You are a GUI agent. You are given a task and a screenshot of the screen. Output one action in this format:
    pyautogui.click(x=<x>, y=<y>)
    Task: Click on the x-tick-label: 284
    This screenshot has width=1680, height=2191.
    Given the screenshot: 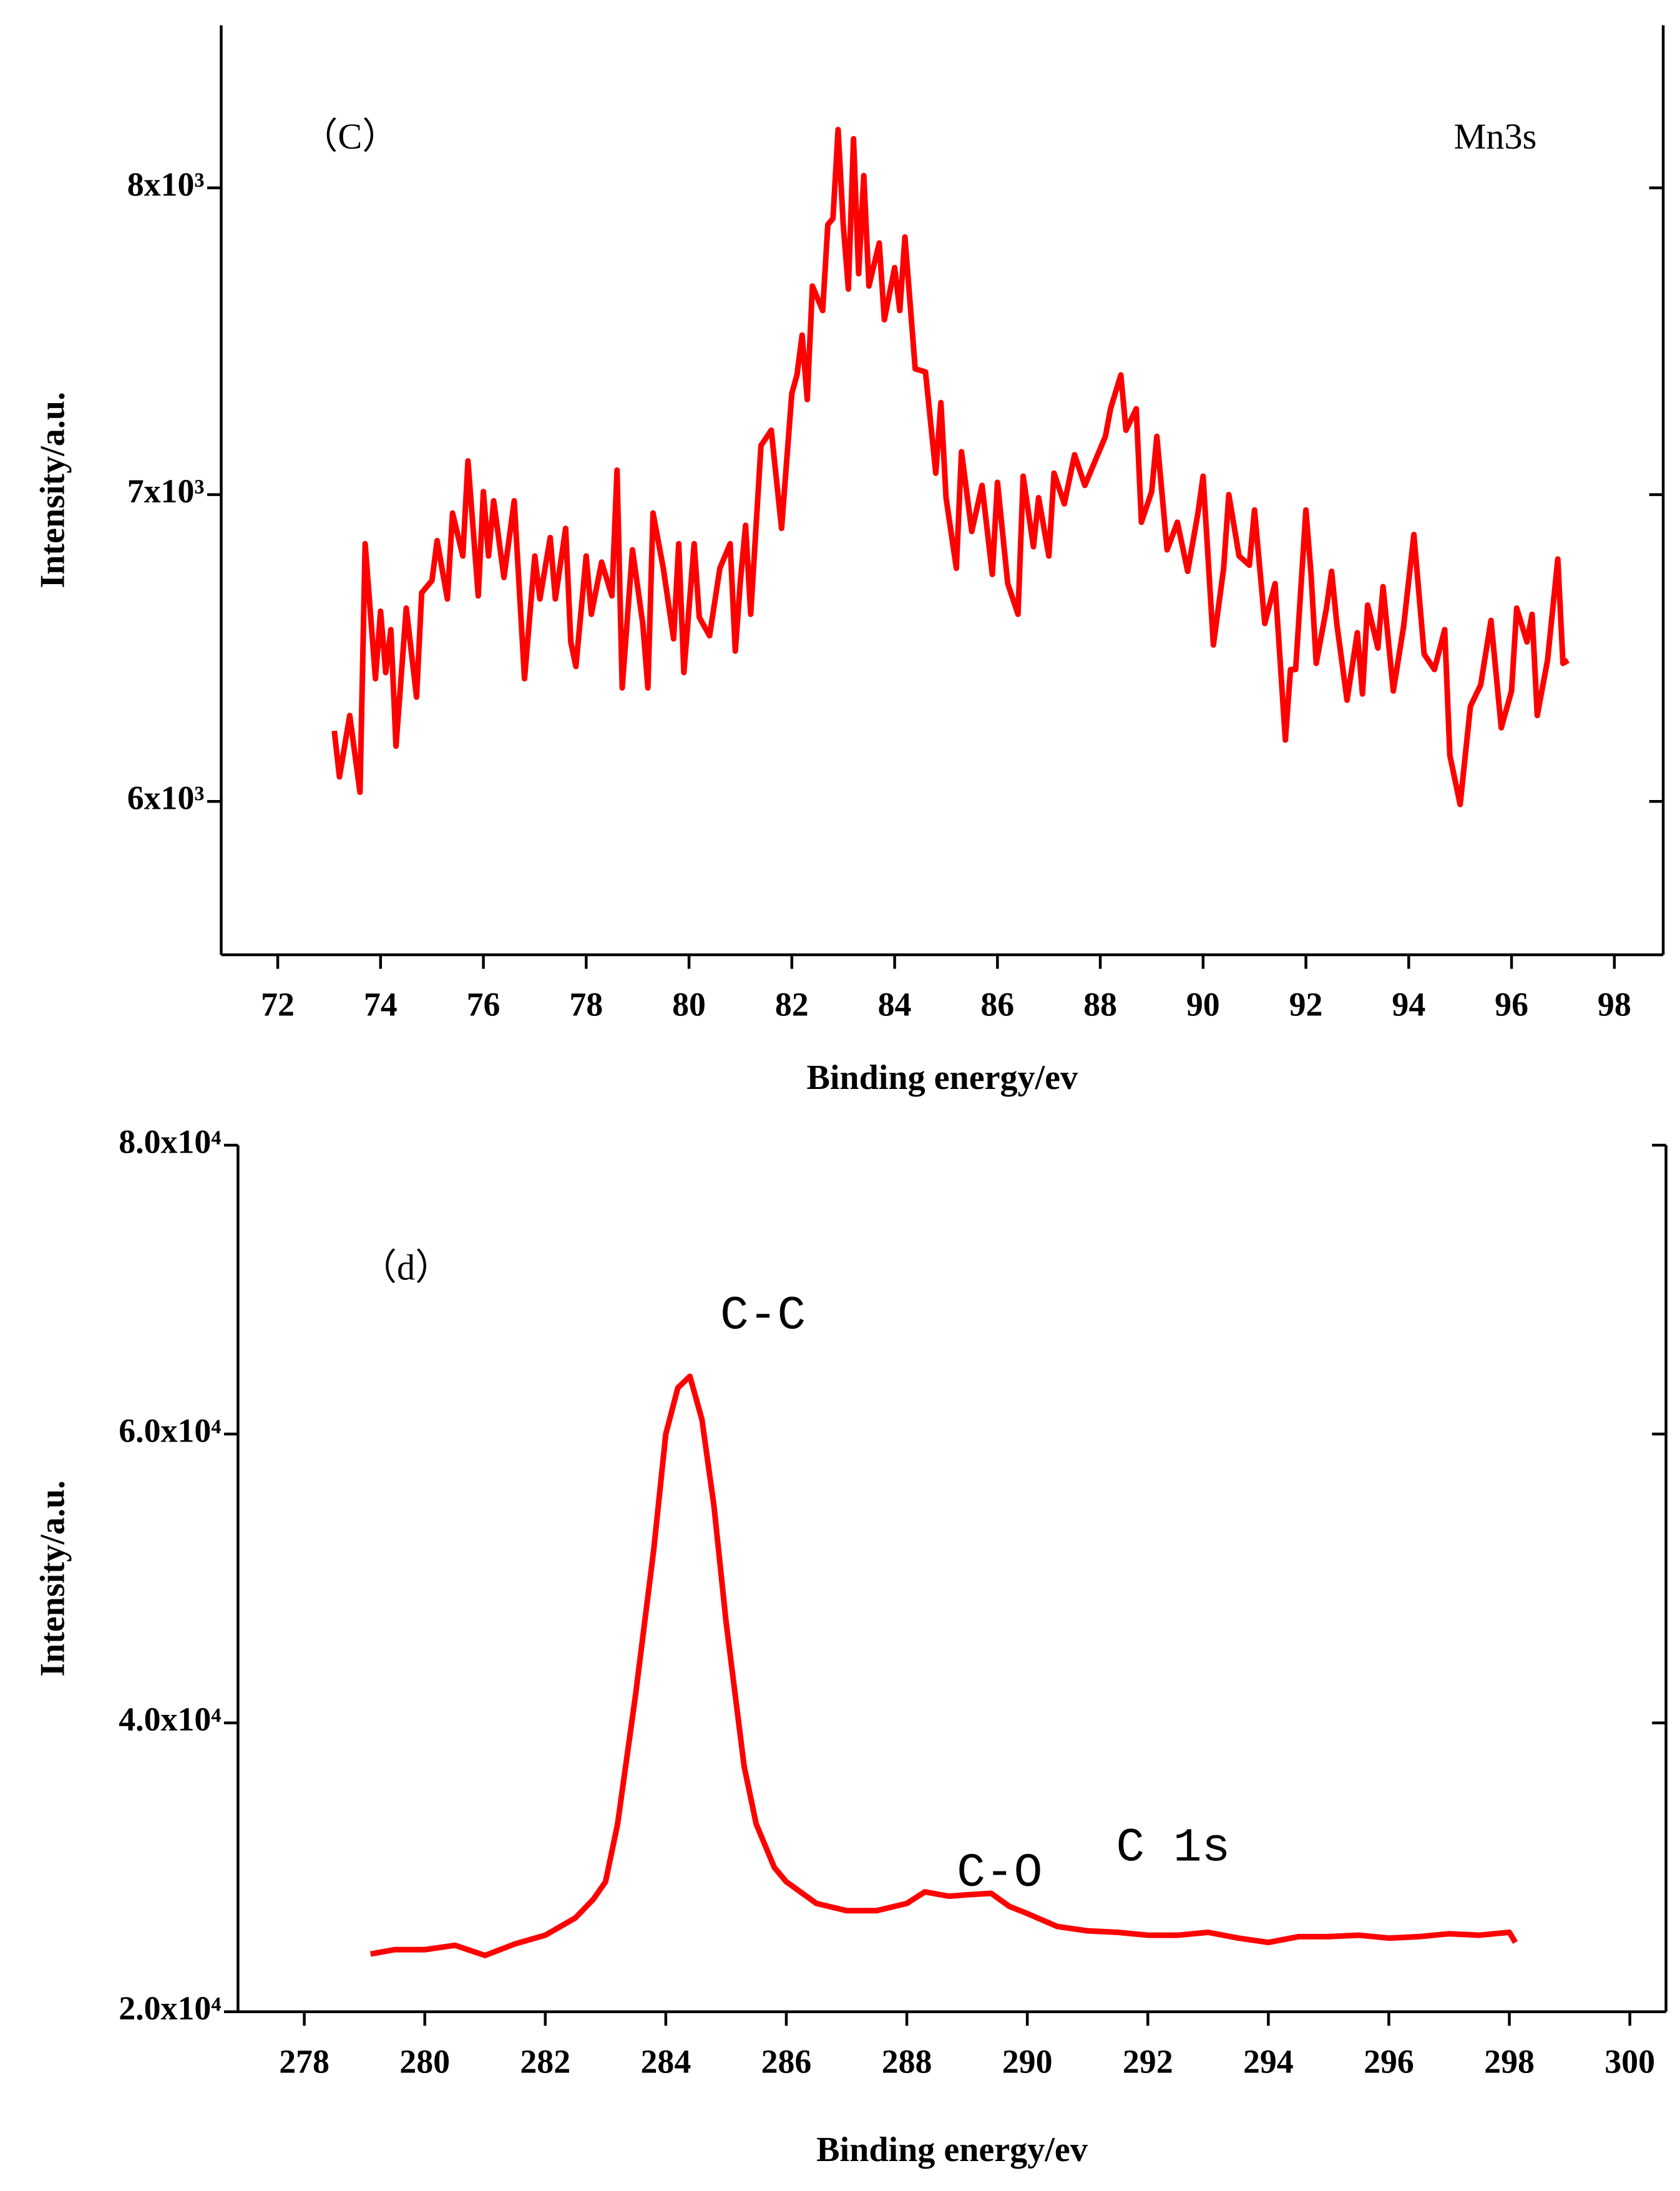 What is the action you would take?
    pyautogui.click(x=666, y=2061)
    